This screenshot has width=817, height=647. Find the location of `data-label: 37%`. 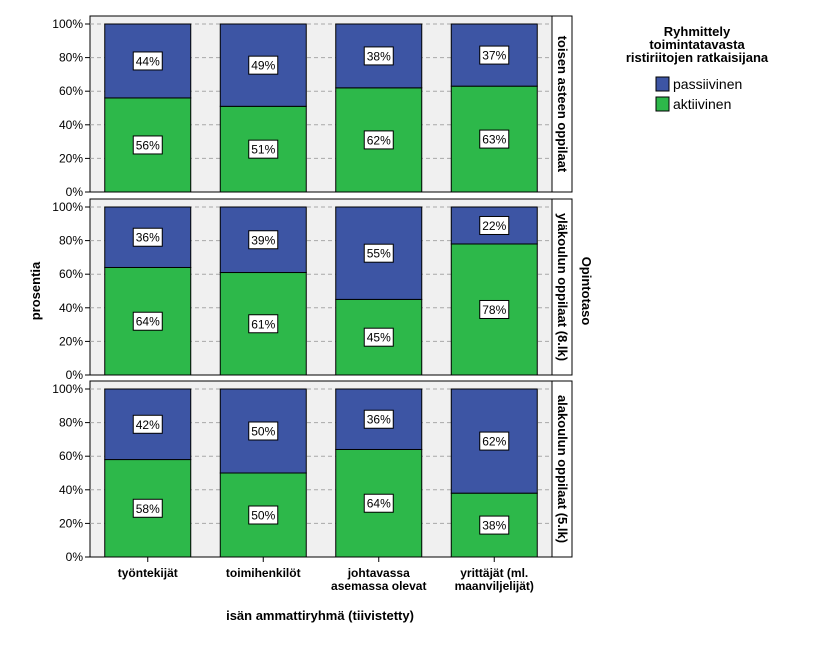

data-label: 37% is located at coordinates (494, 56).